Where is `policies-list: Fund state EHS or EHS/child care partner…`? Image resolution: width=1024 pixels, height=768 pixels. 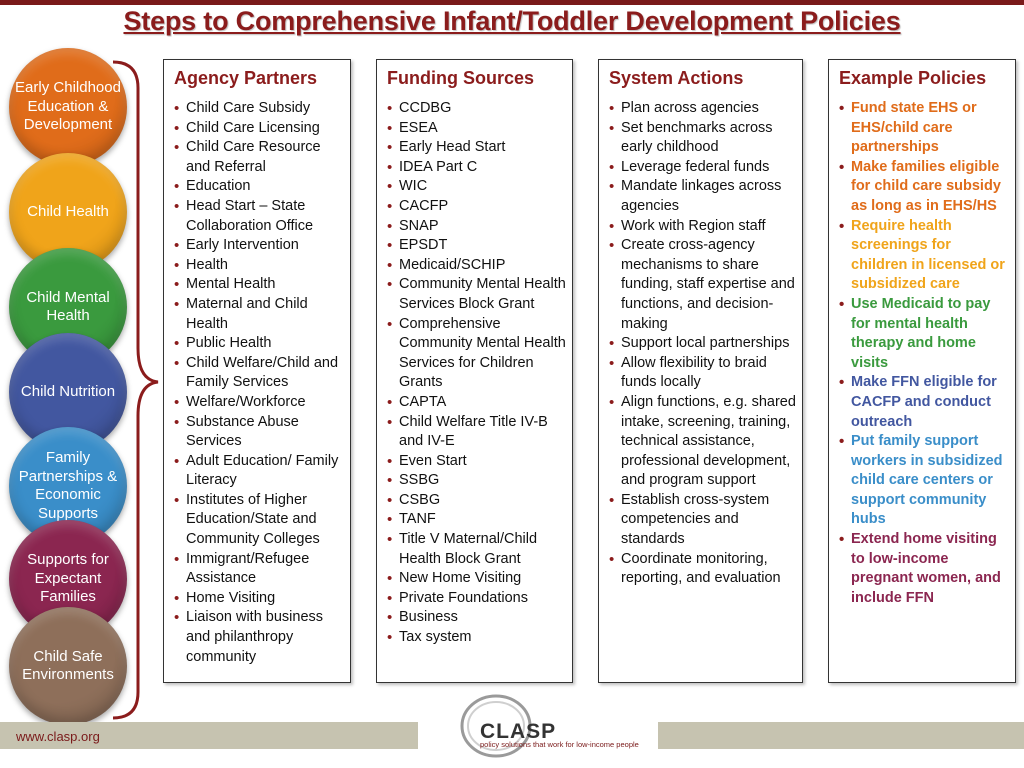
policies-list: Fund state EHS or EHS/child care partner… is located at coordinates (922, 353).